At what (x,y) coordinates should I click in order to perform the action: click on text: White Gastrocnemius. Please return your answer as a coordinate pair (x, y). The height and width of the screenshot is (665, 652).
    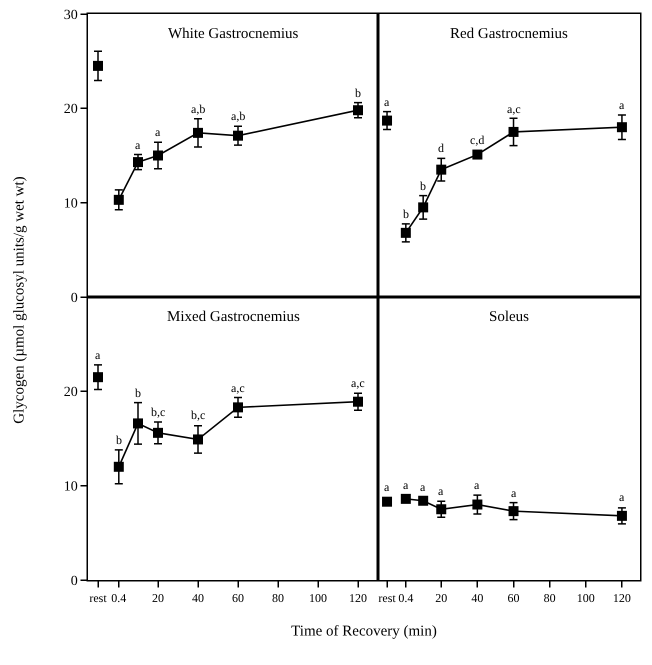
    Looking at the image, I should click on (233, 34).